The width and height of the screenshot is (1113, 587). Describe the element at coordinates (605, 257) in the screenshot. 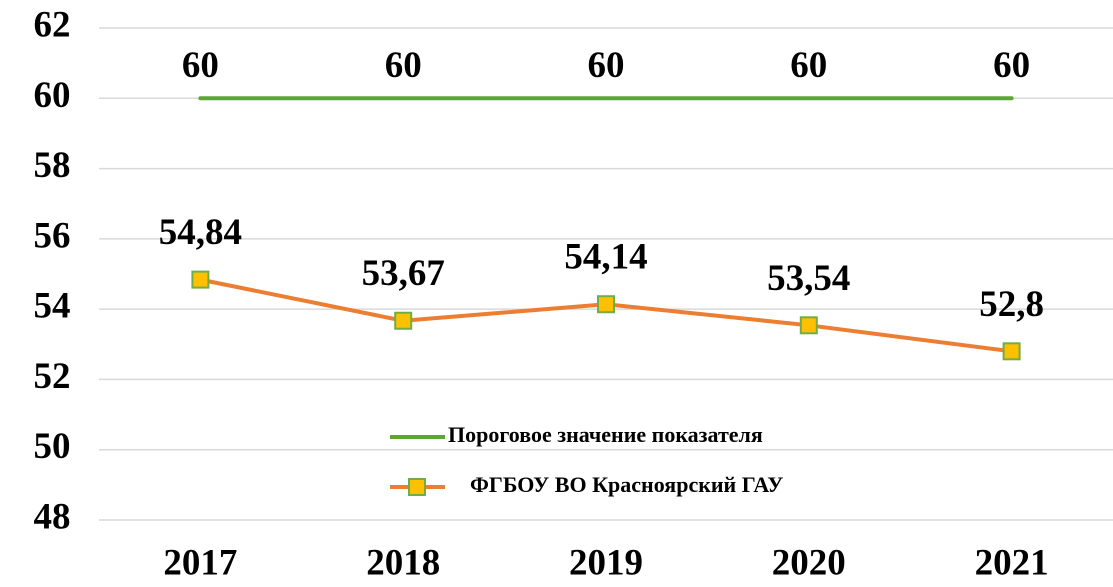

I see `data-label: 54,14` at that location.